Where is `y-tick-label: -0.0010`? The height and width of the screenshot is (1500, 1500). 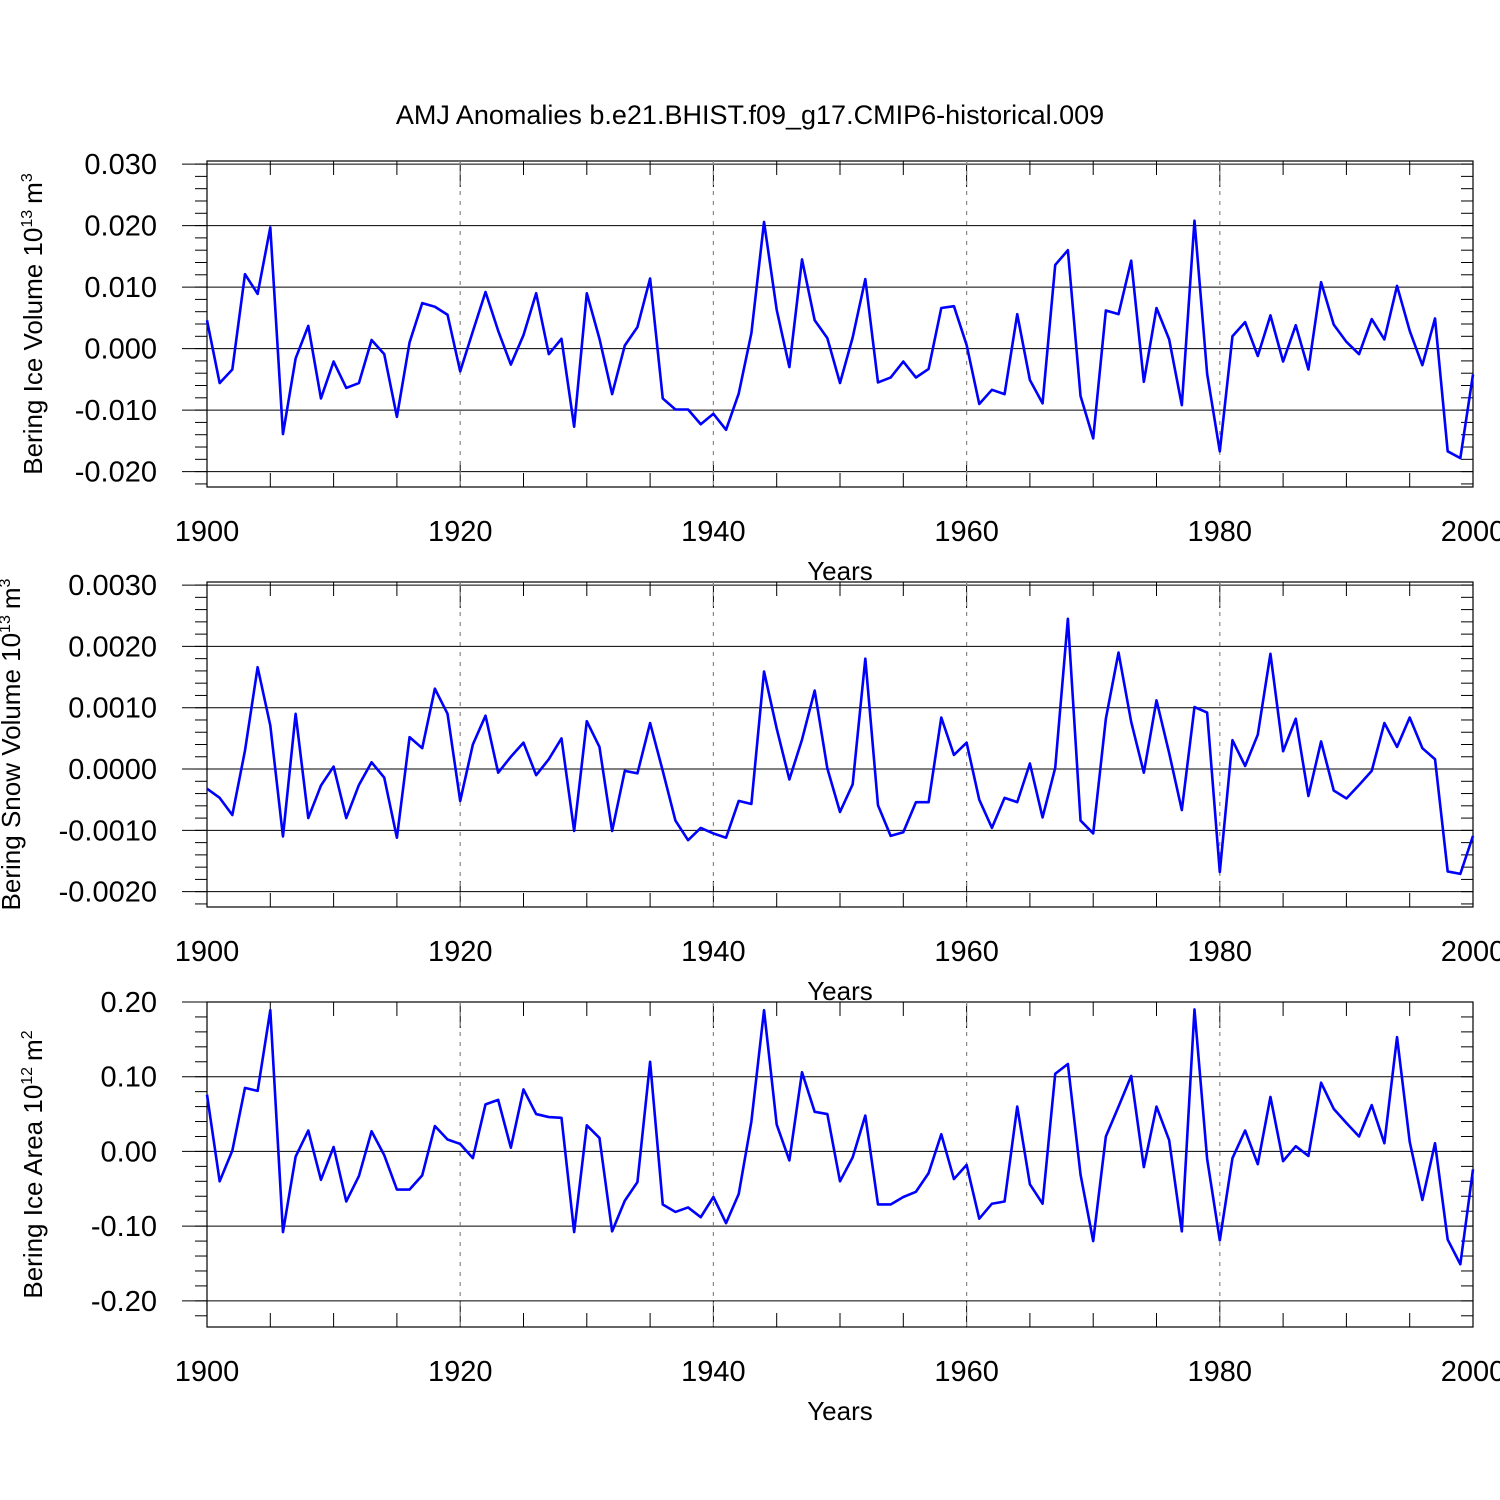
y-tick-label: -0.0010 is located at coordinates (108, 831).